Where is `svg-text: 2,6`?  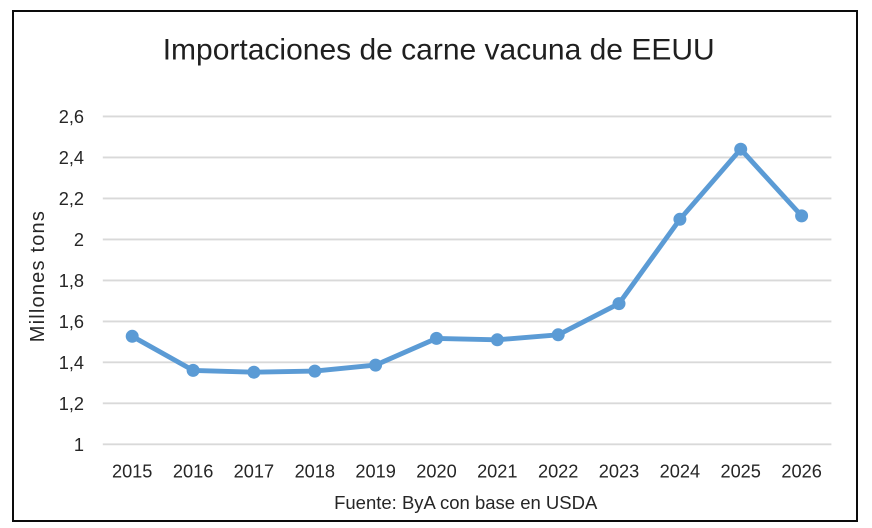
svg-text: 2,6 is located at coordinates (71, 117).